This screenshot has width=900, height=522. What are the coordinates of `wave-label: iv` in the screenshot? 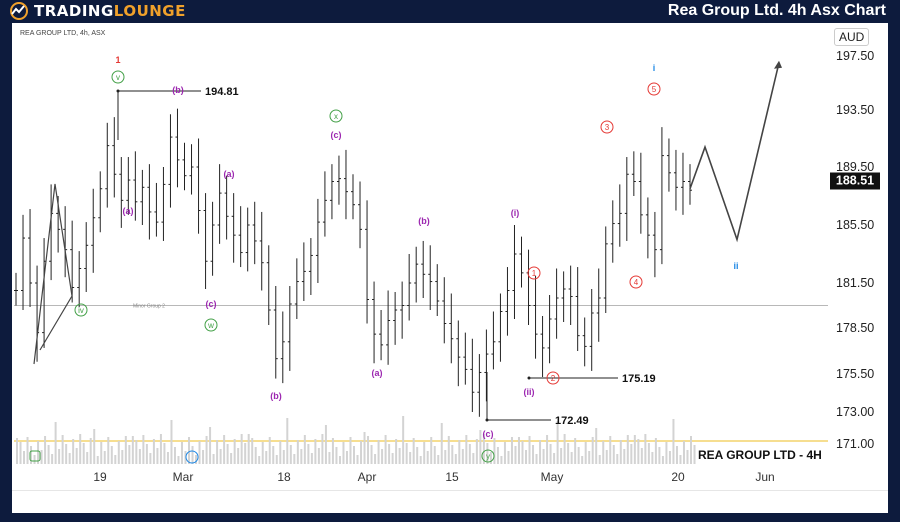 It's located at (81, 310).